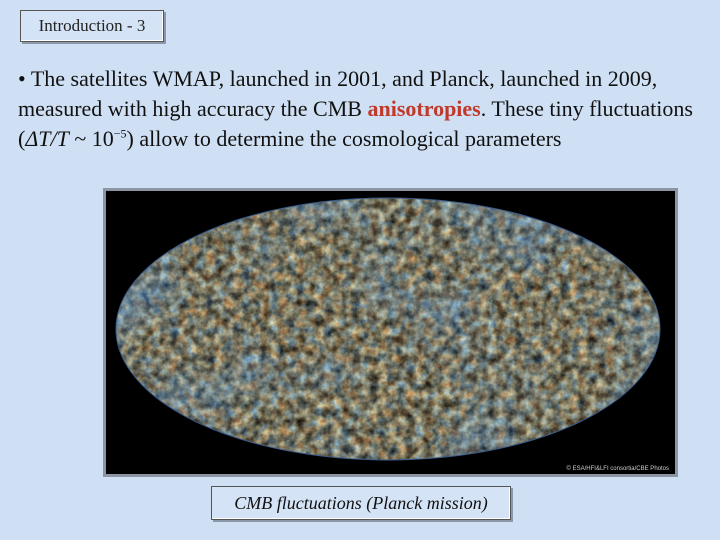 This screenshot has width=720, height=540. What do you see at coordinates (91, 138) in the screenshot?
I see `formula-tilde: ~ 10` at bounding box center [91, 138].